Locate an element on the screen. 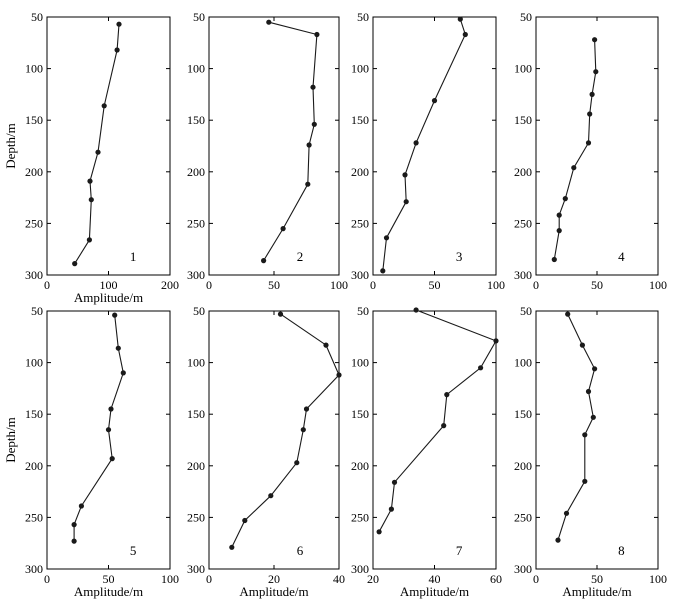 The width and height of the screenshot is (679, 604). x-tick-label: 200 is located at coordinates (170, 285).